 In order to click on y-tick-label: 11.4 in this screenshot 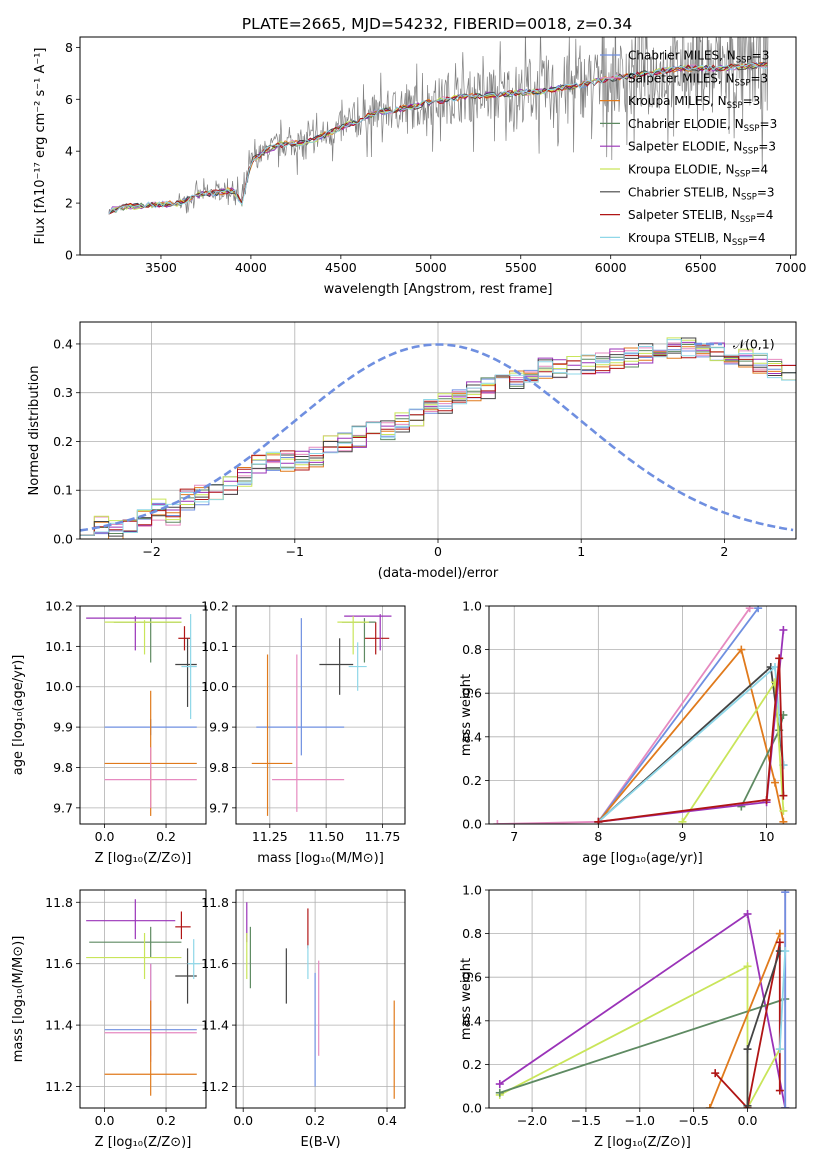, I will do `click(59, 1025)`.